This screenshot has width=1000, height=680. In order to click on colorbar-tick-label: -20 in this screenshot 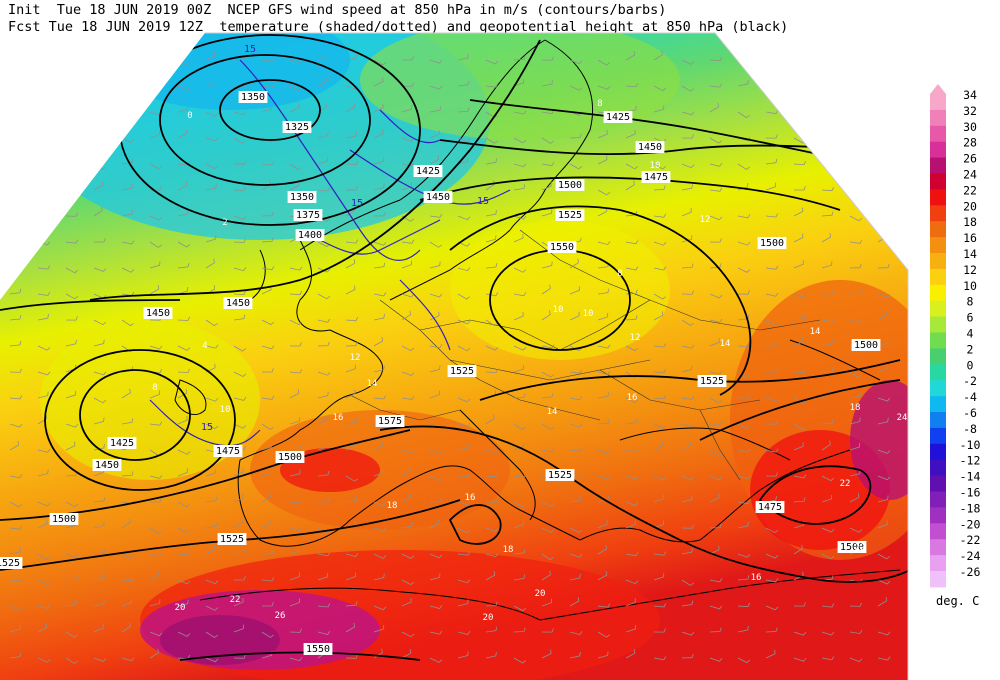, I will do `click(970, 524)`.